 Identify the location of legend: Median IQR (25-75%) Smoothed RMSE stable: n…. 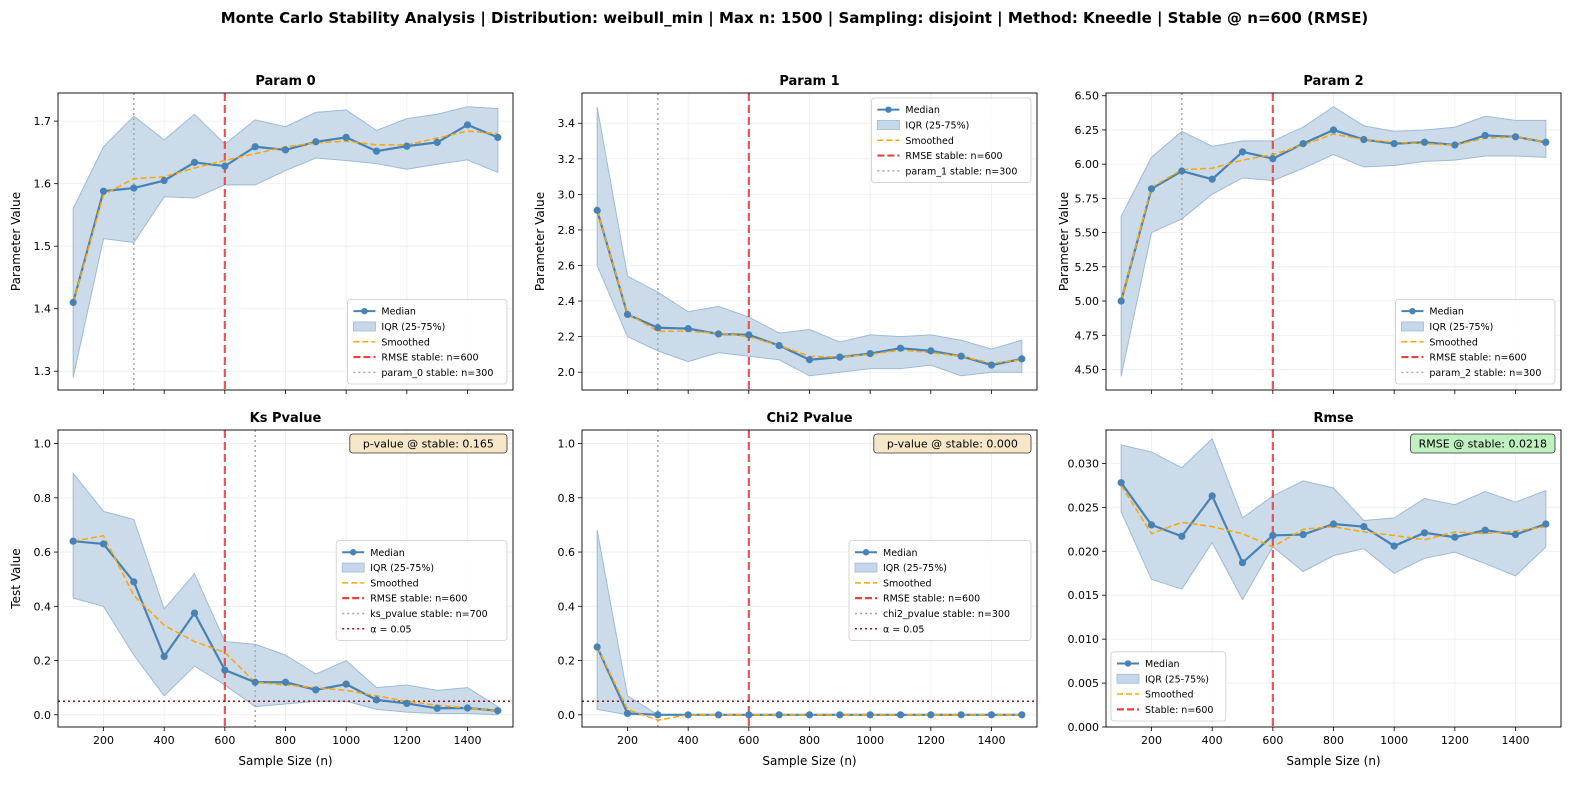
(421, 590).